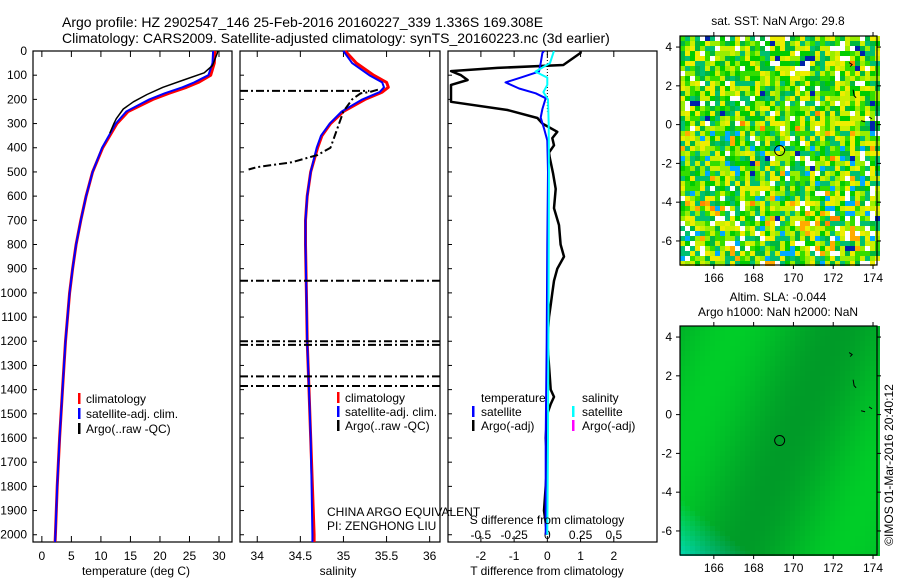 This screenshot has height=580, width=900. What do you see at coordinates (132, 414) in the screenshot?
I see `legend-label-satellite: satellite-adj. clim.` at bounding box center [132, 414].